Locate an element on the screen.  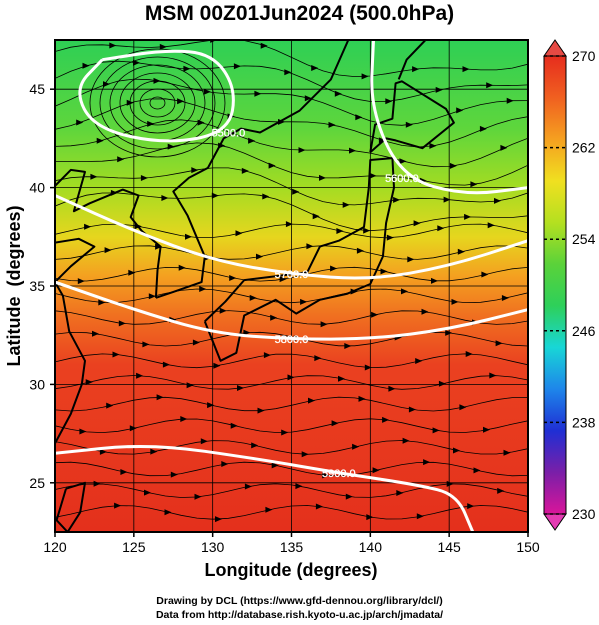
colorbar-max-arrow is located at coordinates (555, 48).